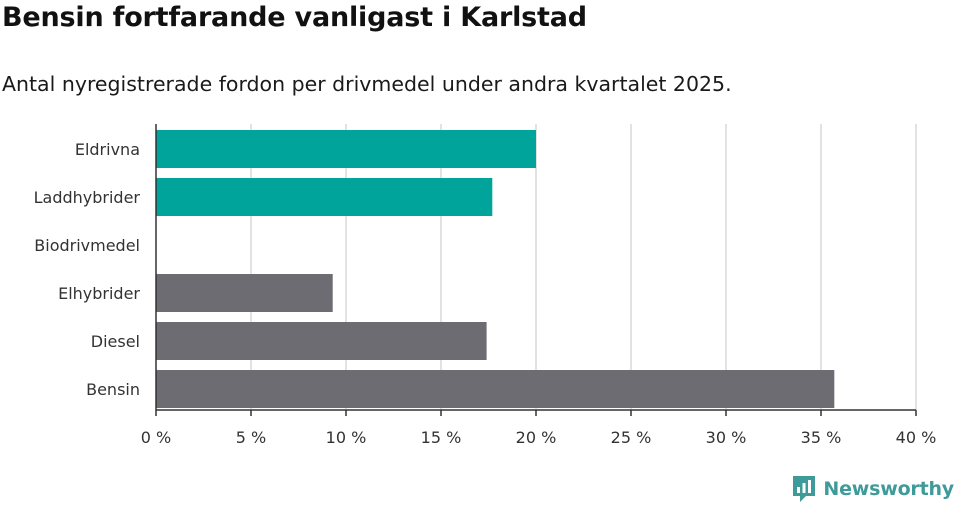 The image size is (960, 505). Describe the element at coordinates (115, 341) in the screenshot. I see `category-label: Diesel` at that location.